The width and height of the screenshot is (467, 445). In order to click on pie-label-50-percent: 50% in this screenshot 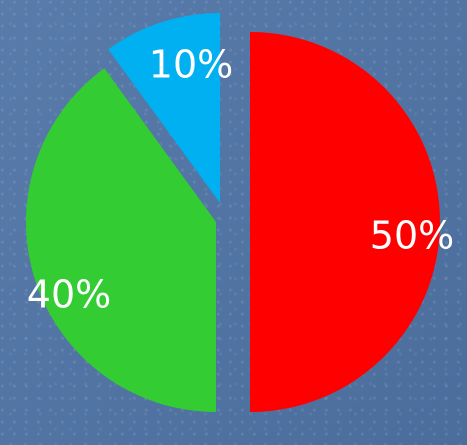, I will do `click(412, 236)`.